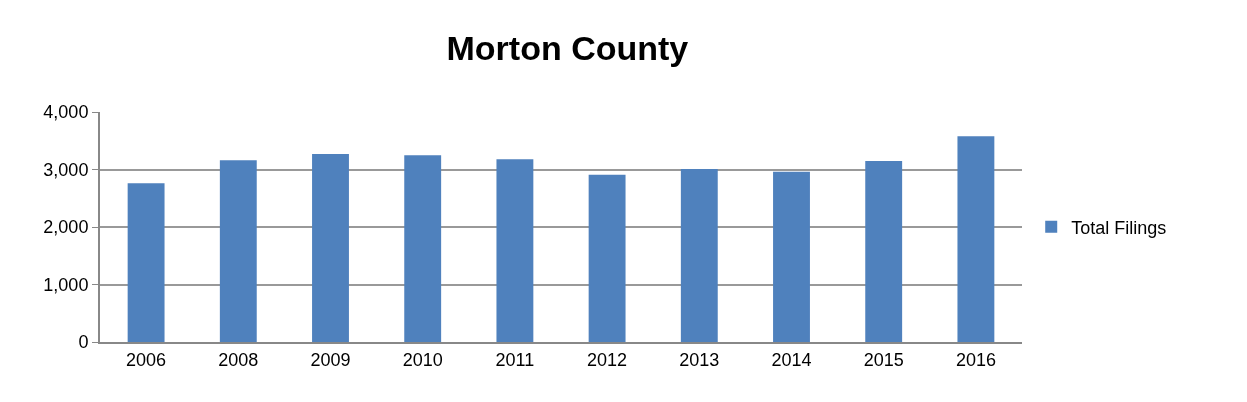 The height and width of the screenshot is (402, 1247). Describe the element at coordinates (975, 359) in the screenshot. I see `x-tick-label: 2016` at that location.